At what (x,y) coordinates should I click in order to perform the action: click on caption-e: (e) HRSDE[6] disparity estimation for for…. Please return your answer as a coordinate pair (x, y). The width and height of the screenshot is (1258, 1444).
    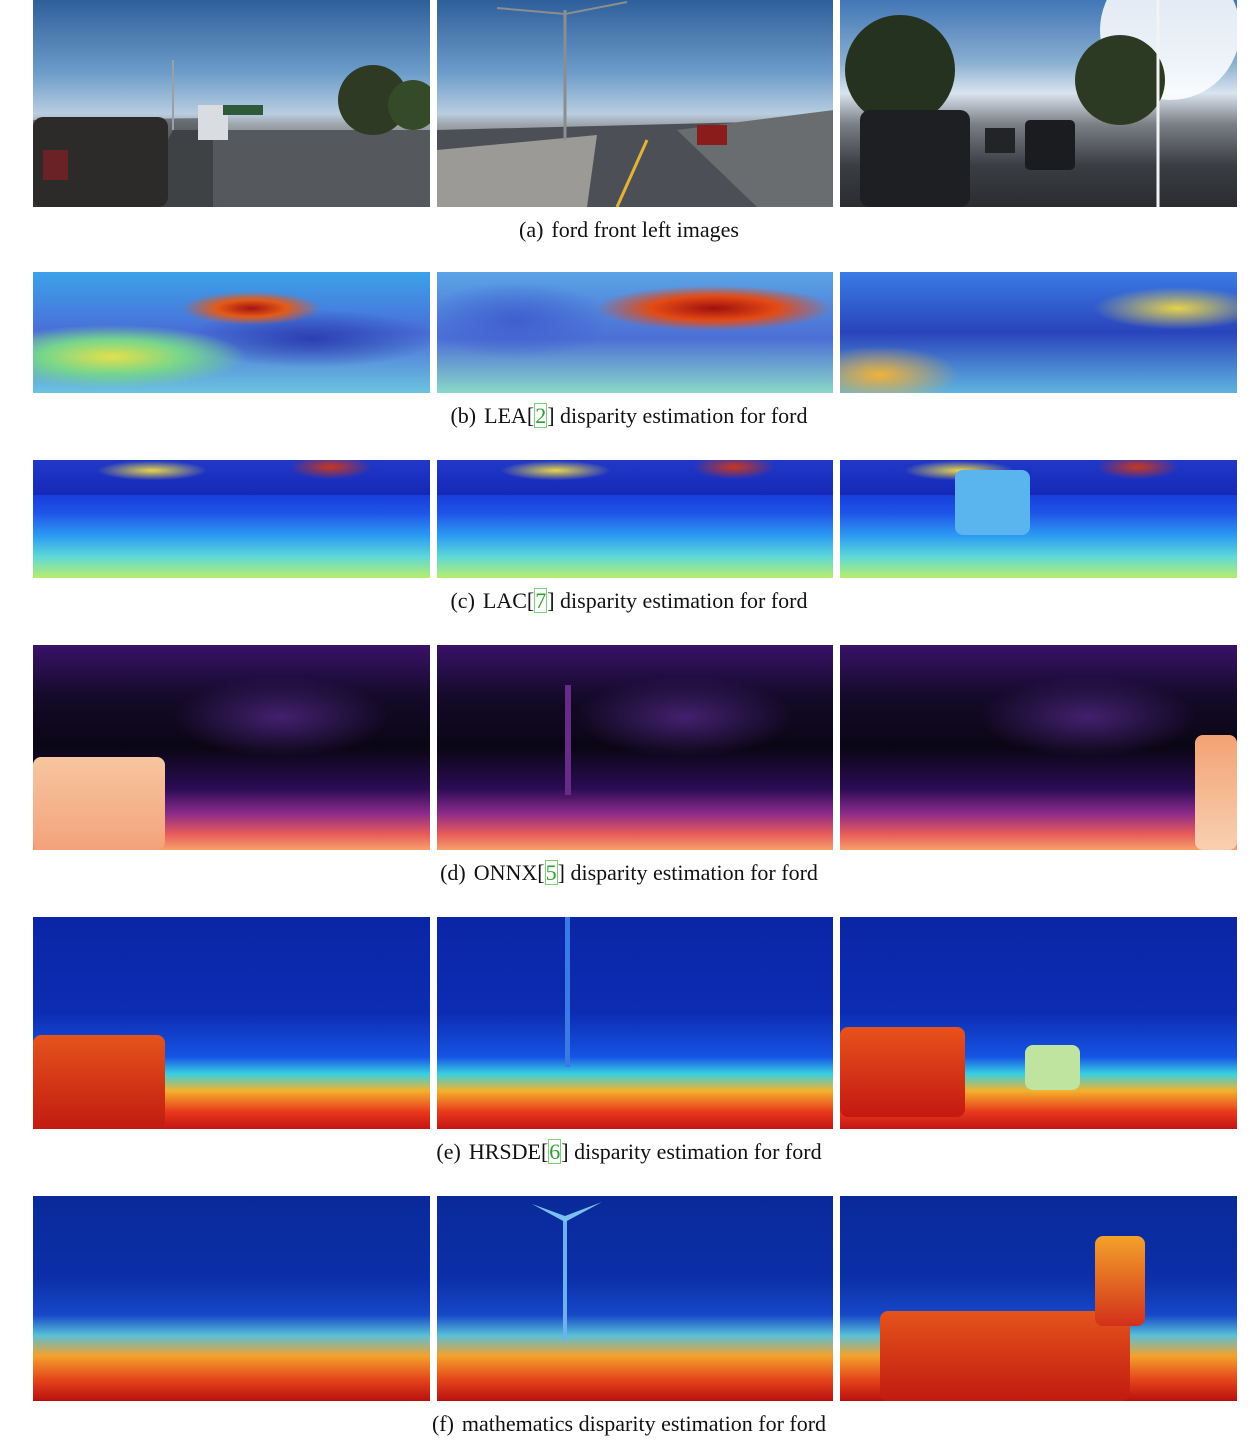
    Looking at the image, I should click on (629, 1151).